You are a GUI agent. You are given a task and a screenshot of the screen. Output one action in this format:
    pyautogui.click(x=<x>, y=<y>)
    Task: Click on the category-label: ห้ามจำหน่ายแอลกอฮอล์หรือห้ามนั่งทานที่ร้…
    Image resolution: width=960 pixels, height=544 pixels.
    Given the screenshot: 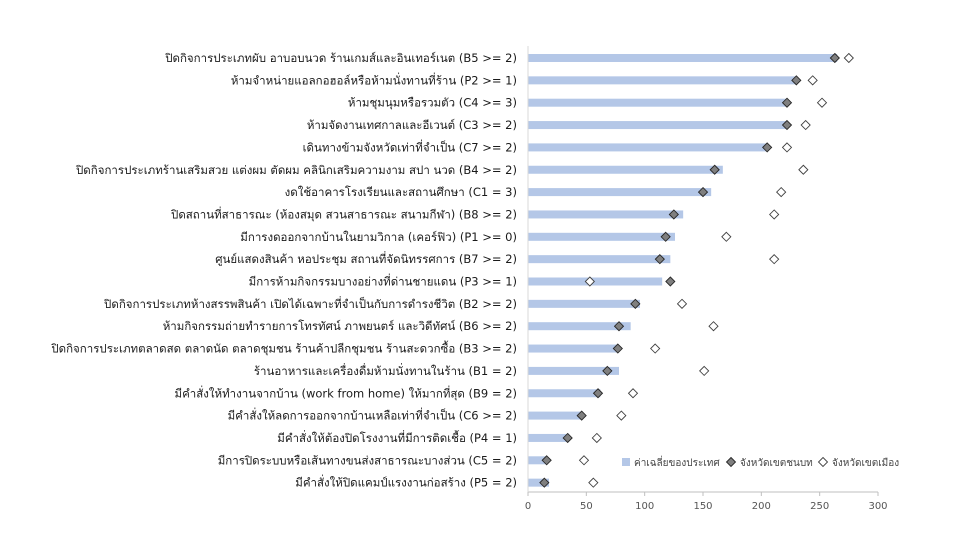 What is the action you would take?
    pyautogui.click(x=374, y=79)
    